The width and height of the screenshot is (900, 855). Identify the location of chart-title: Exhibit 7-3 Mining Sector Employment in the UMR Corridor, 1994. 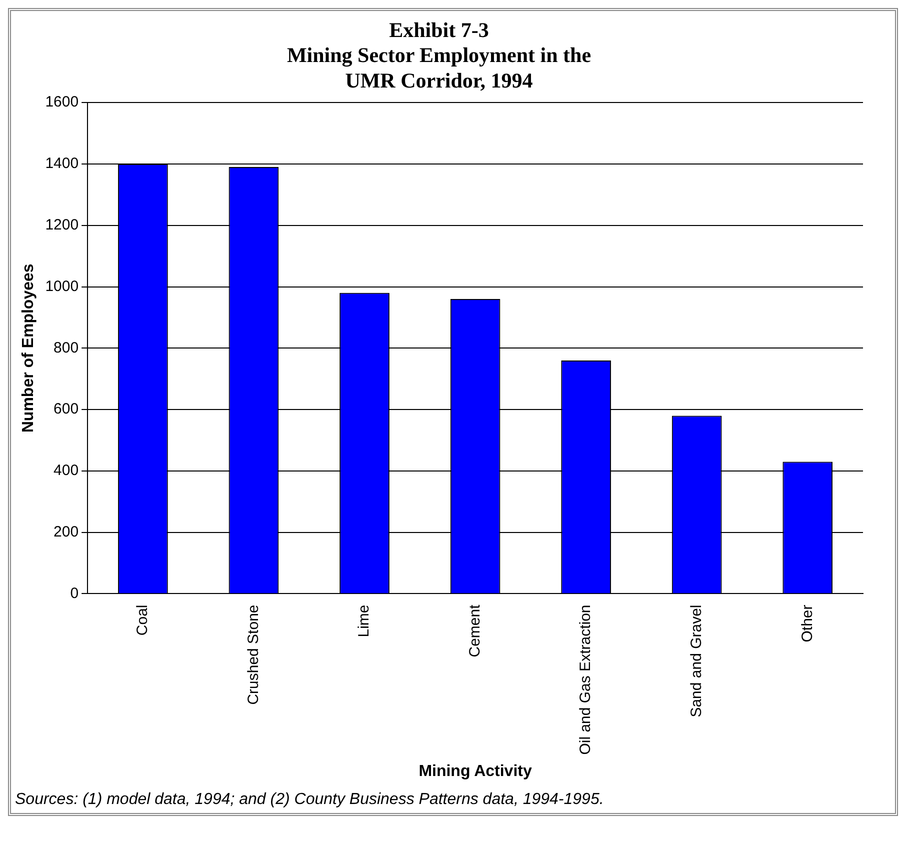
(439, 55).